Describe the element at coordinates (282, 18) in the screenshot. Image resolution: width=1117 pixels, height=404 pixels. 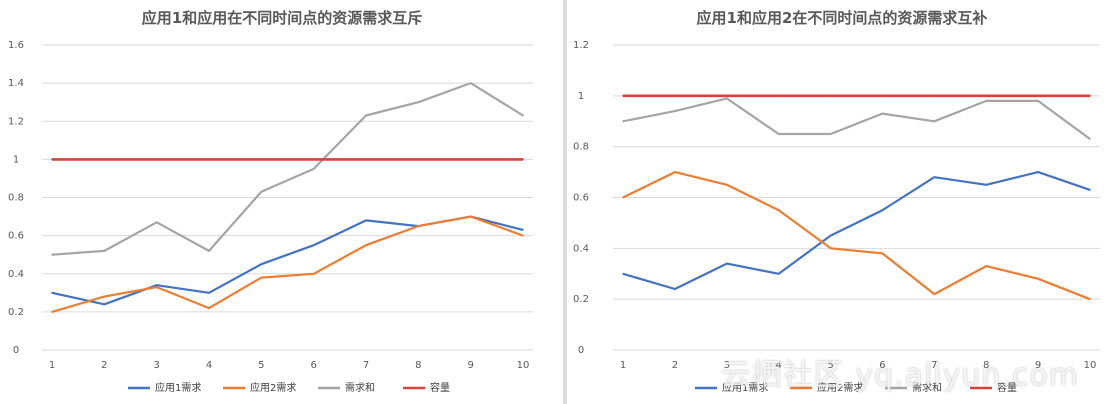
I see `chart-title: 应用1和应用在不同时间点的资源需求互斥` at that location.